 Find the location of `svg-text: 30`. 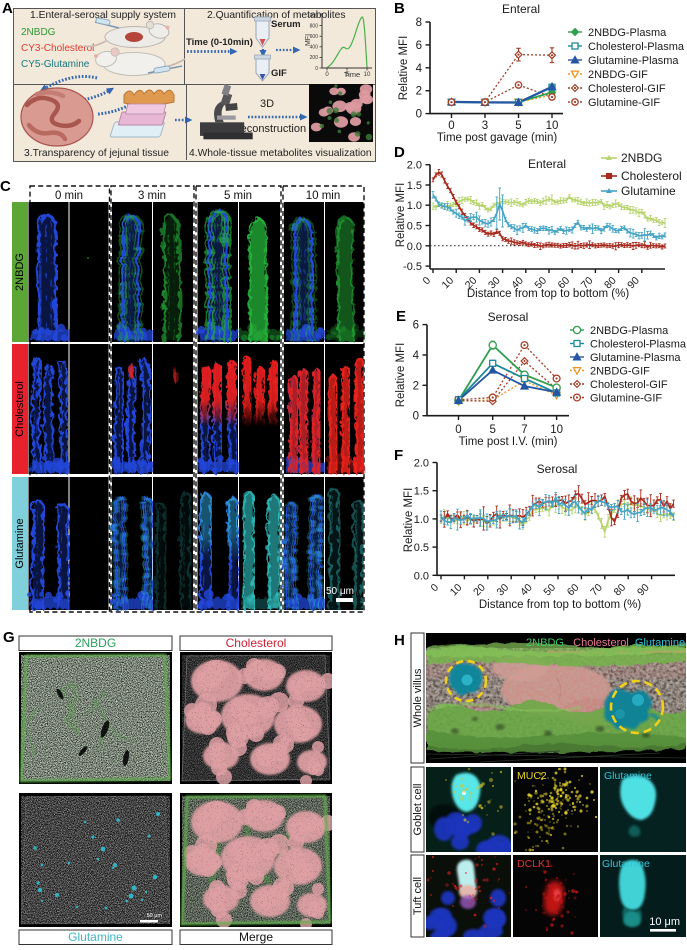

svg-text: 30 is located at coordinates (503, 590).